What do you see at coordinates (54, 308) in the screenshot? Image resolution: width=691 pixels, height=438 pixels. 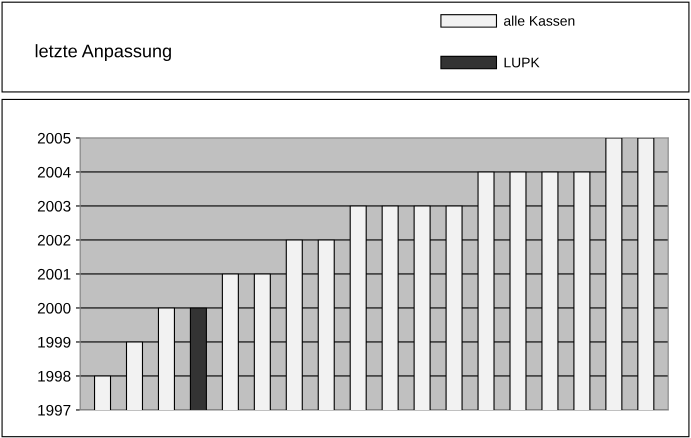 I see `y-tick-label: 2000` at bounding box center [54, 308].